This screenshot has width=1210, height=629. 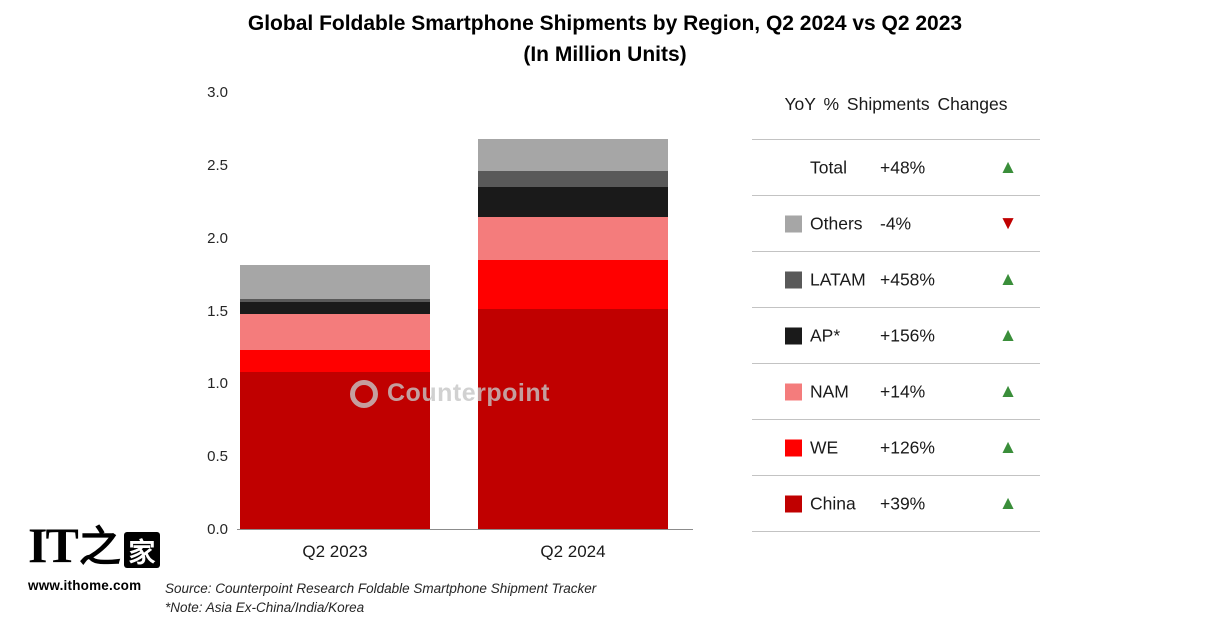 I want to click on latam-color-swatch, so click(x=793, y=279).